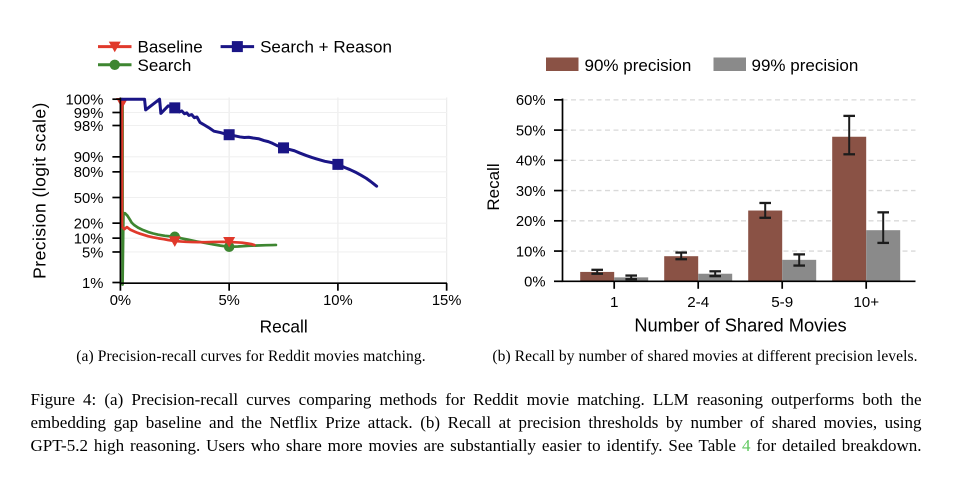 The height and width of the screenshot is (477, 960). I want to click on y-tick-label: 100%, so click(85, 101).